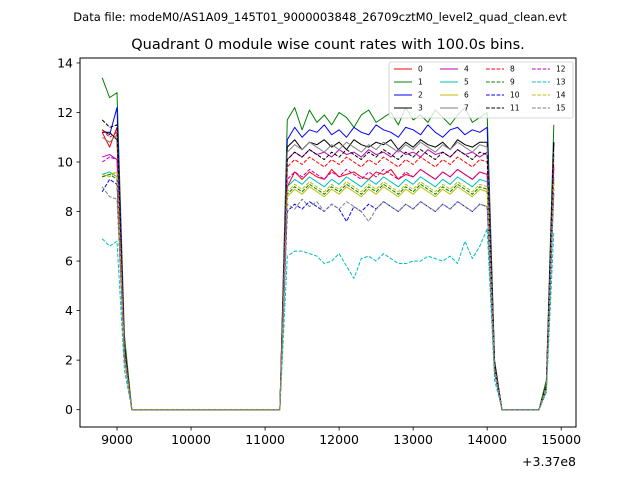 This screenshot has width=640, height=480. I want to click on y-tick-label: 0, so click(69, 409).